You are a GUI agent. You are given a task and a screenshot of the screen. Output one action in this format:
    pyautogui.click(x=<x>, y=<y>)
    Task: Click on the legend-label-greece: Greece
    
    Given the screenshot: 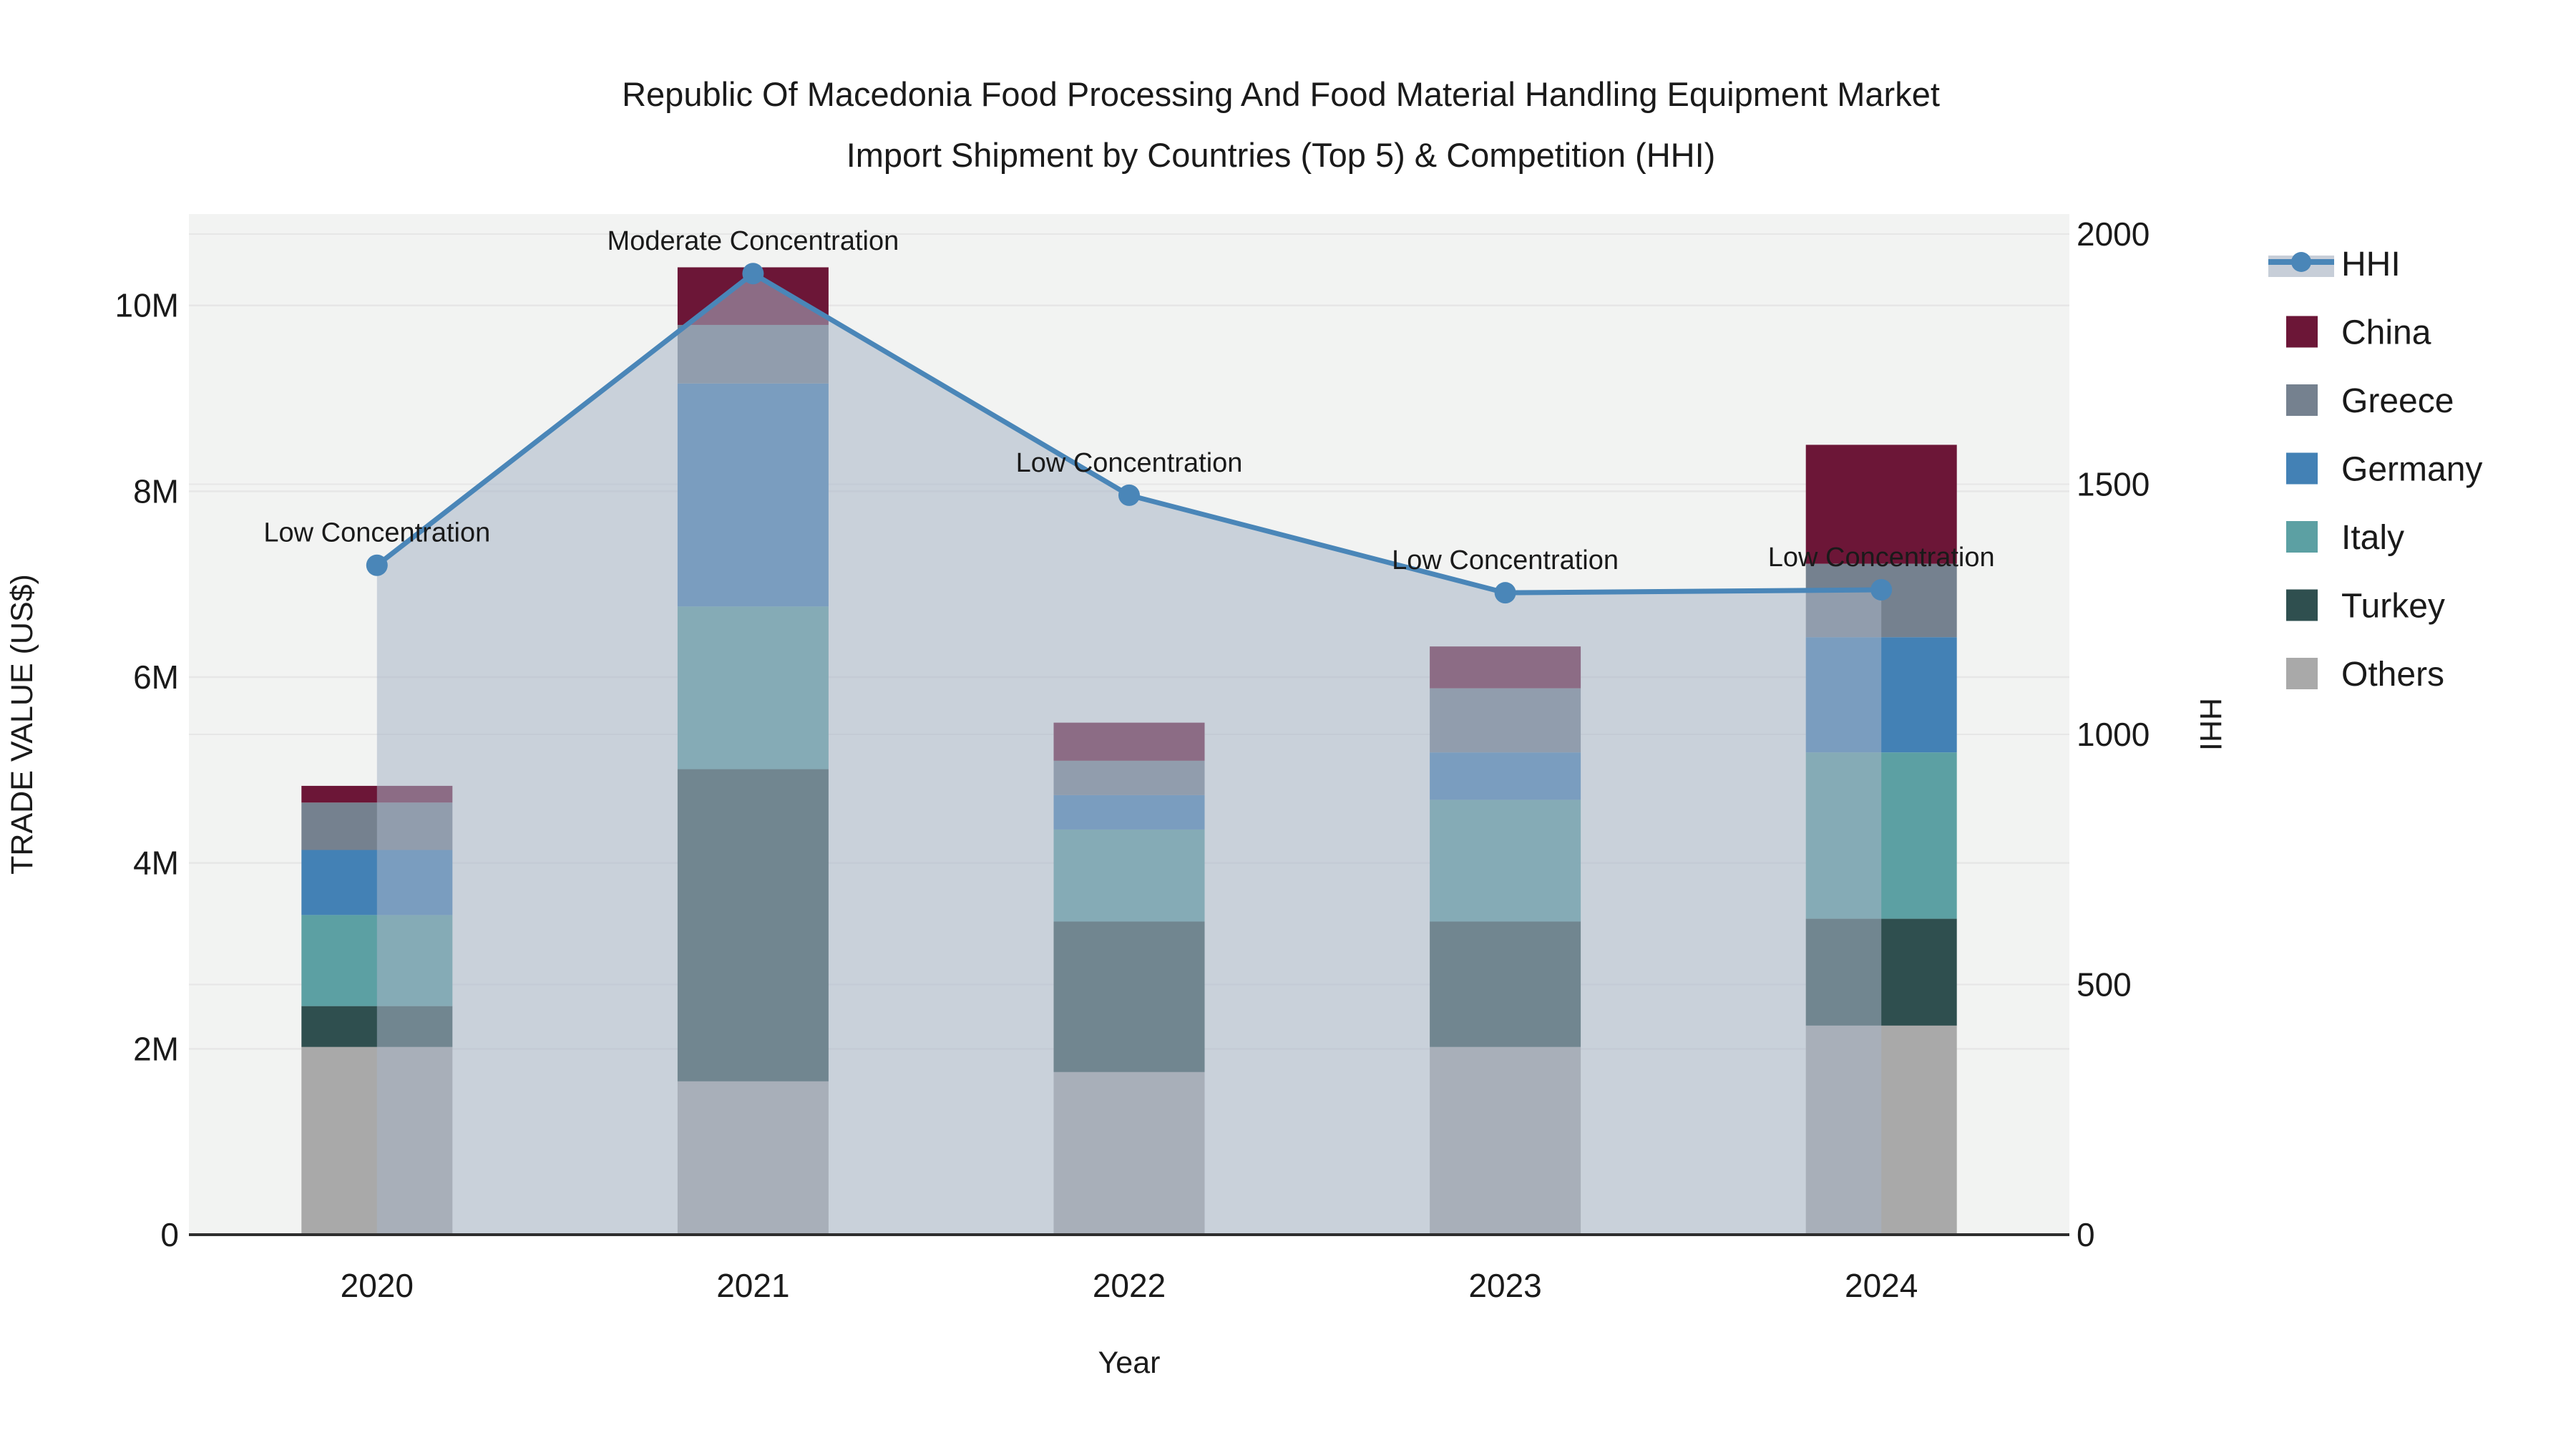 What is the action you would take?
    pyautogui.click(x=2397, y=401)
    